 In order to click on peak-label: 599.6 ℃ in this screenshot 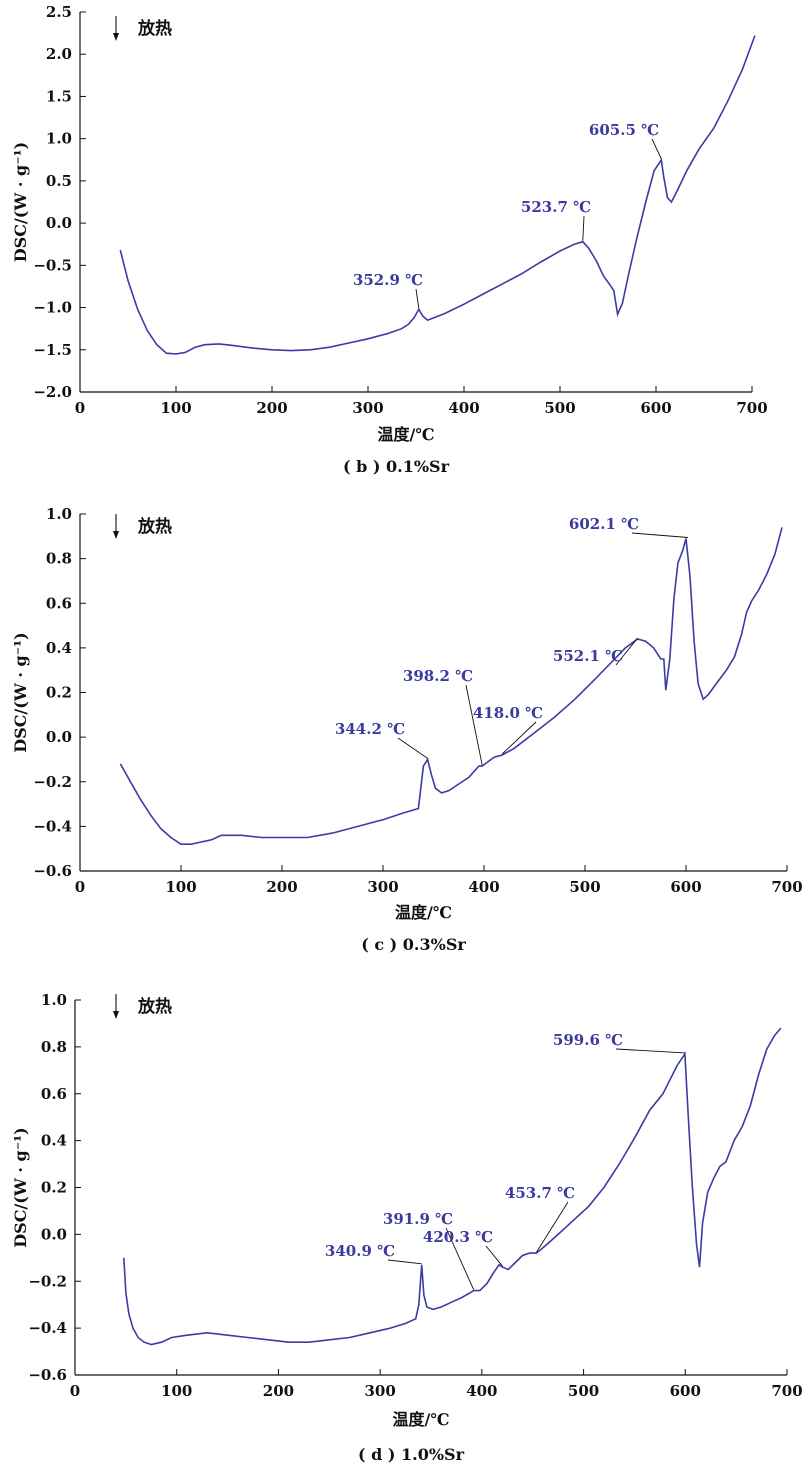, I will do `click(588, 1040)`.